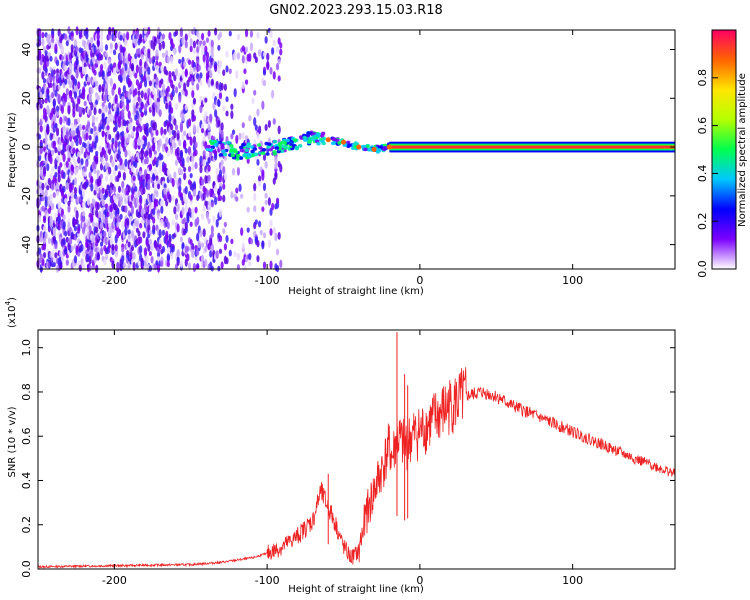  Describe the element at coordinates (356, 589) in the screenshot. I see `snr-x-label: Height of straight line (km)` at that location.